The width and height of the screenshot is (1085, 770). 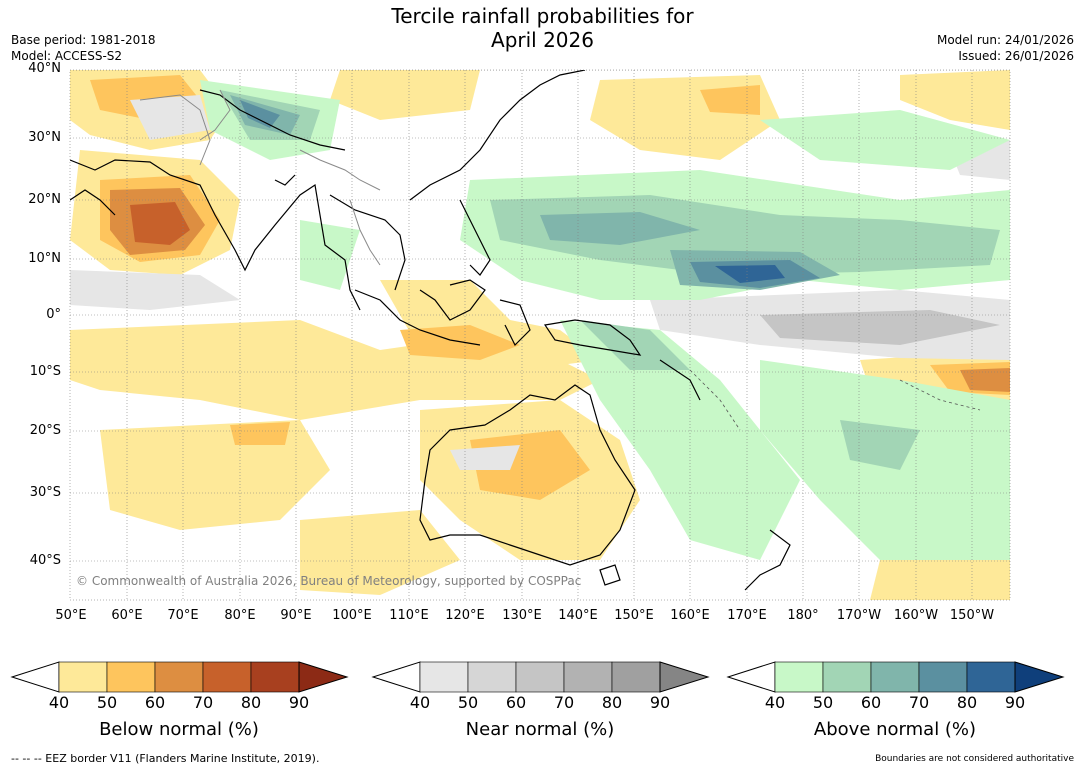 What do you see at coordinates (895, 677) in the screenshot?
I see `colorbar-above-normal` at bounding box center [895, 677].